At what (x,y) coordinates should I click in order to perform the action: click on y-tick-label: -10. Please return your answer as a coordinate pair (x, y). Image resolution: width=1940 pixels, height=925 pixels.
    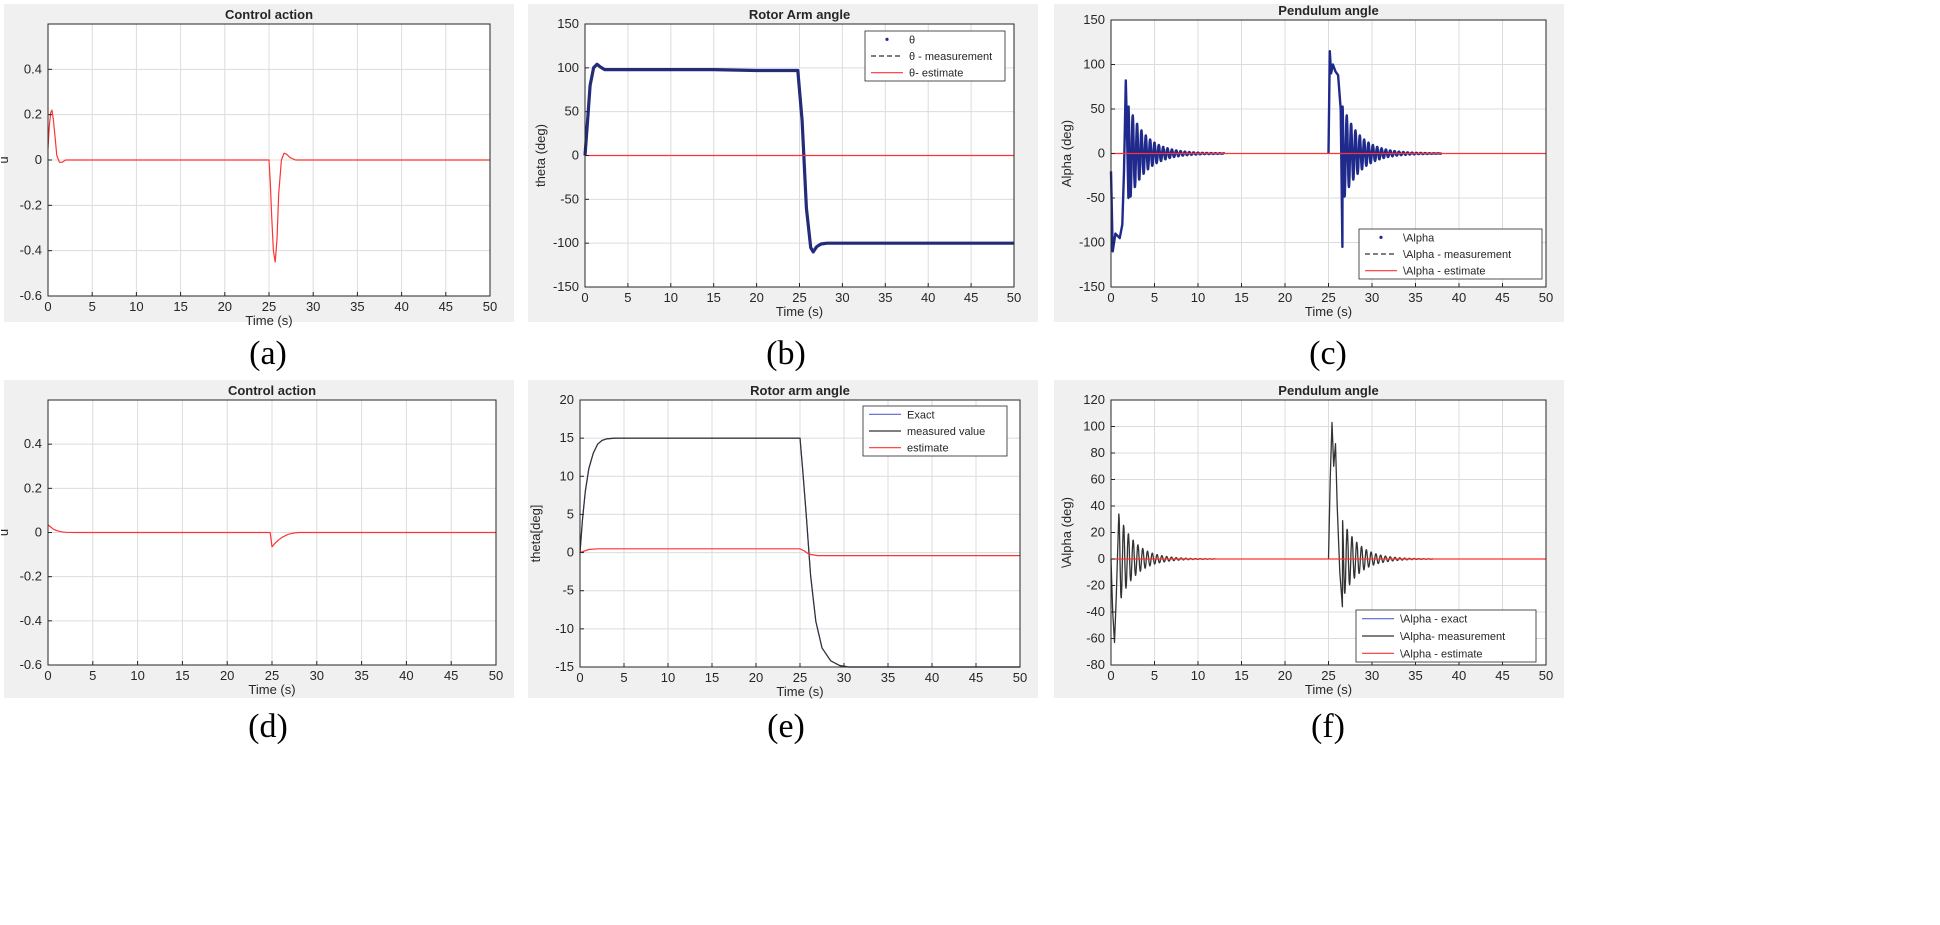
    Looking at the image, I should click on (564, 628).